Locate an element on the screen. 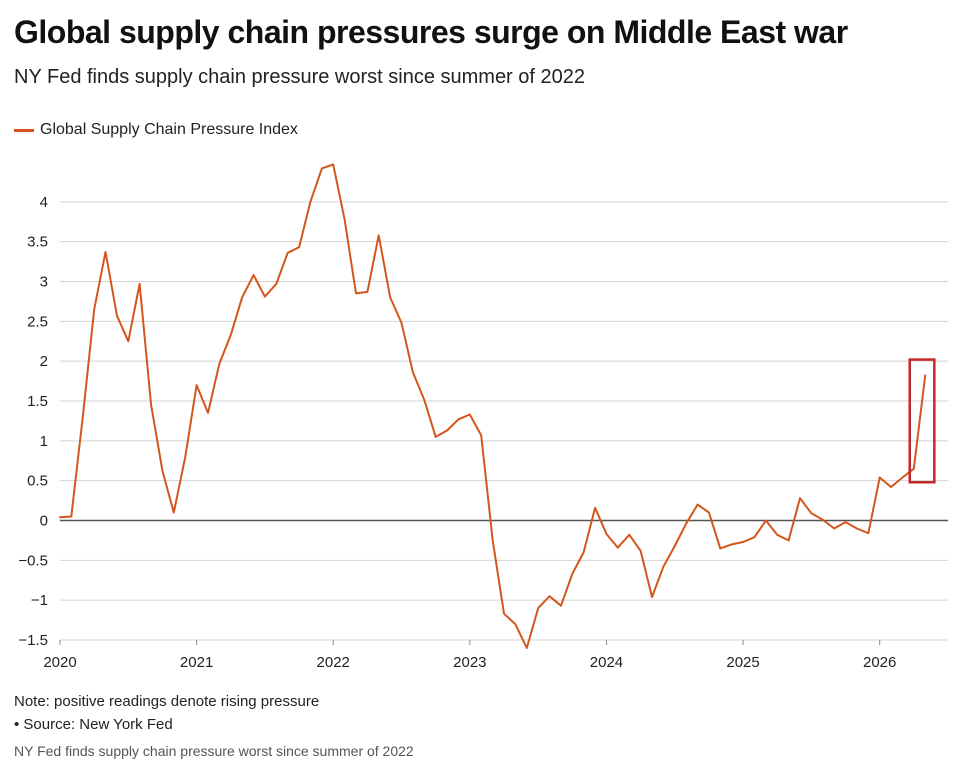 This screenshot has width=974, height=776. highlight-box is located at coordinates (922, 421).